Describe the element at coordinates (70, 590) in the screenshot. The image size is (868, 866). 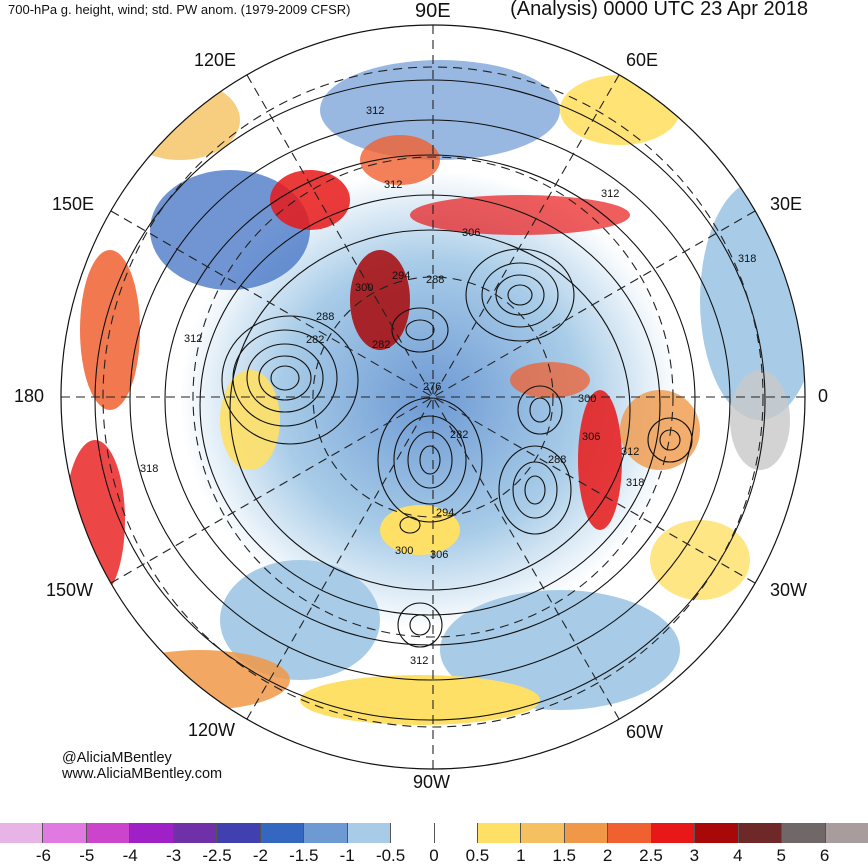
I see `lon-label-150w: 150W` at that location.